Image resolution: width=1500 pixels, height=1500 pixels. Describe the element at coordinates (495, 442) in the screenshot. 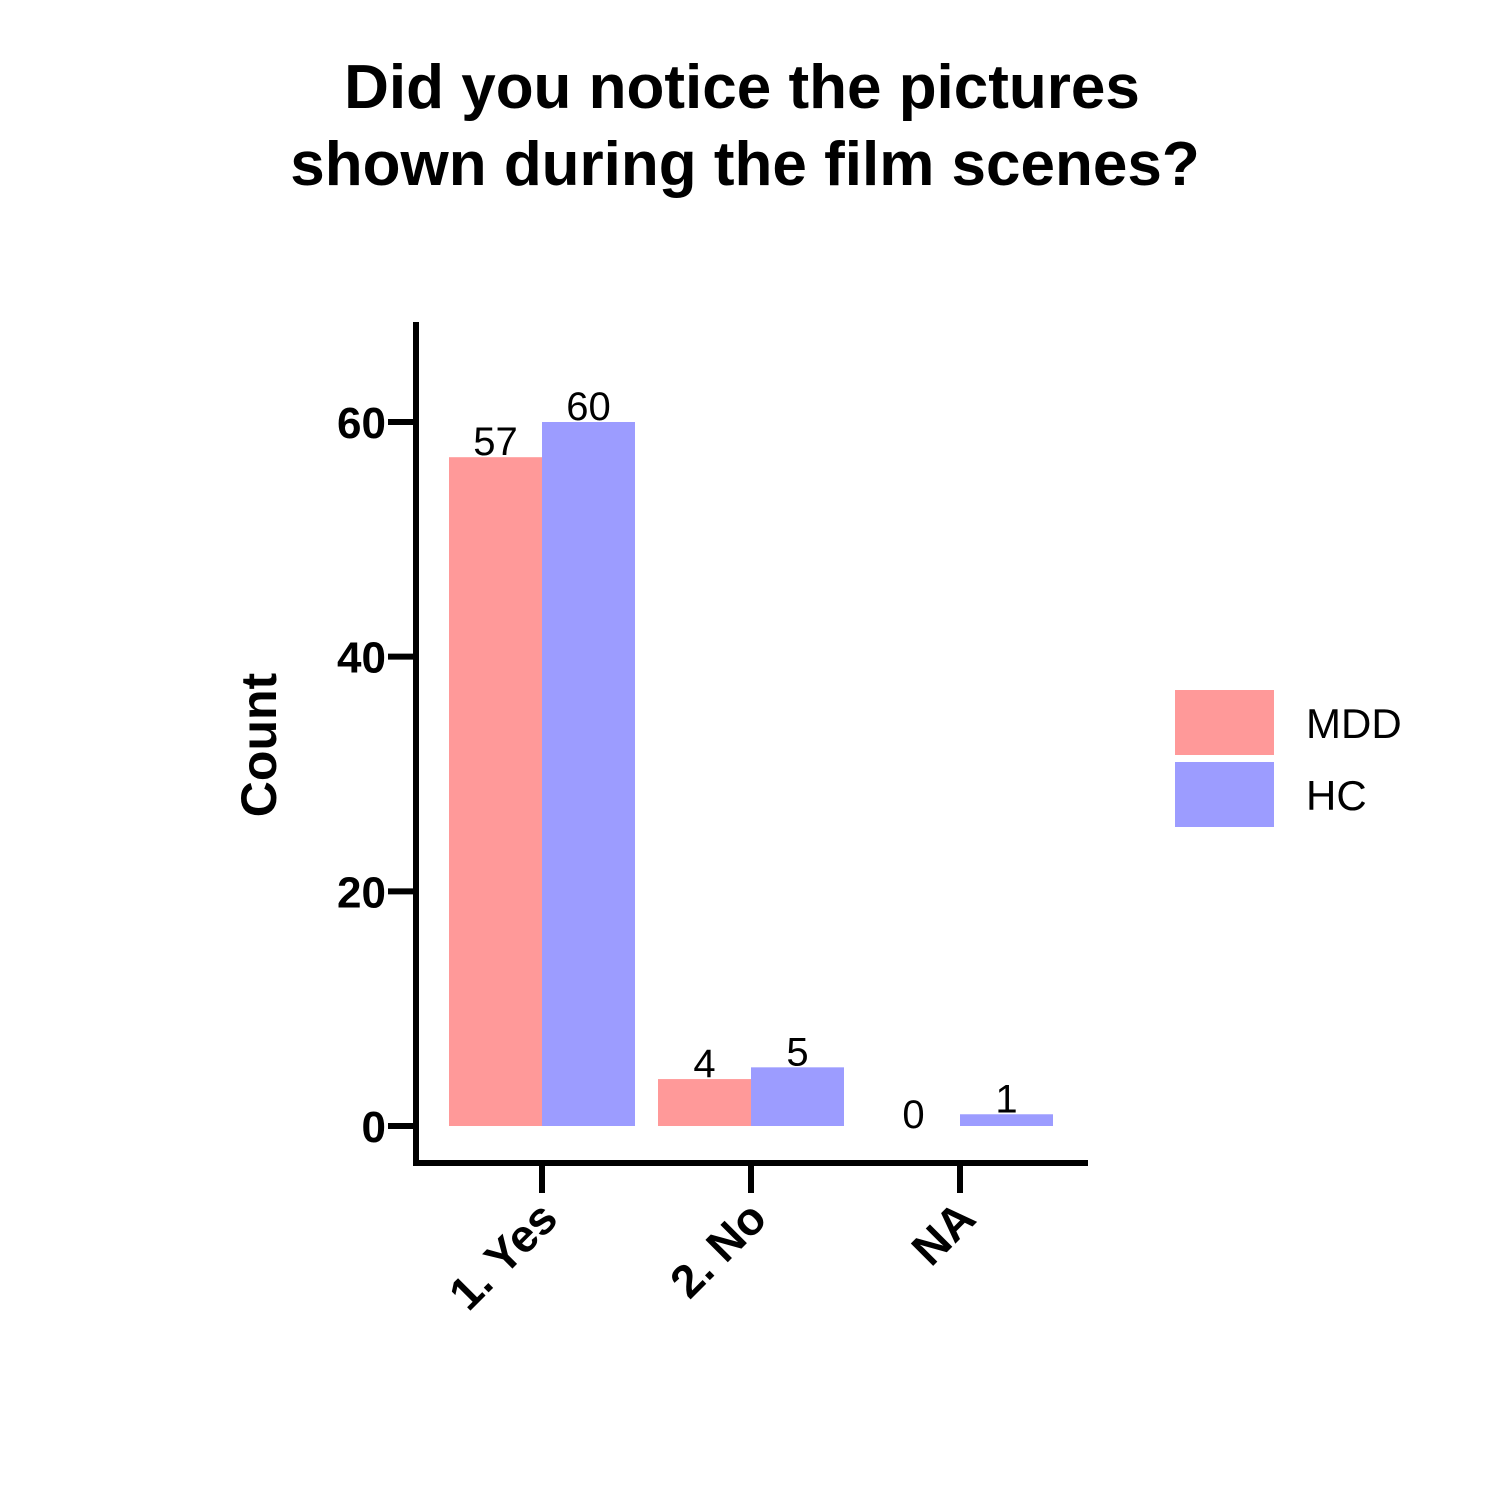

I see `data-label-mdd-0: 57` at that location.